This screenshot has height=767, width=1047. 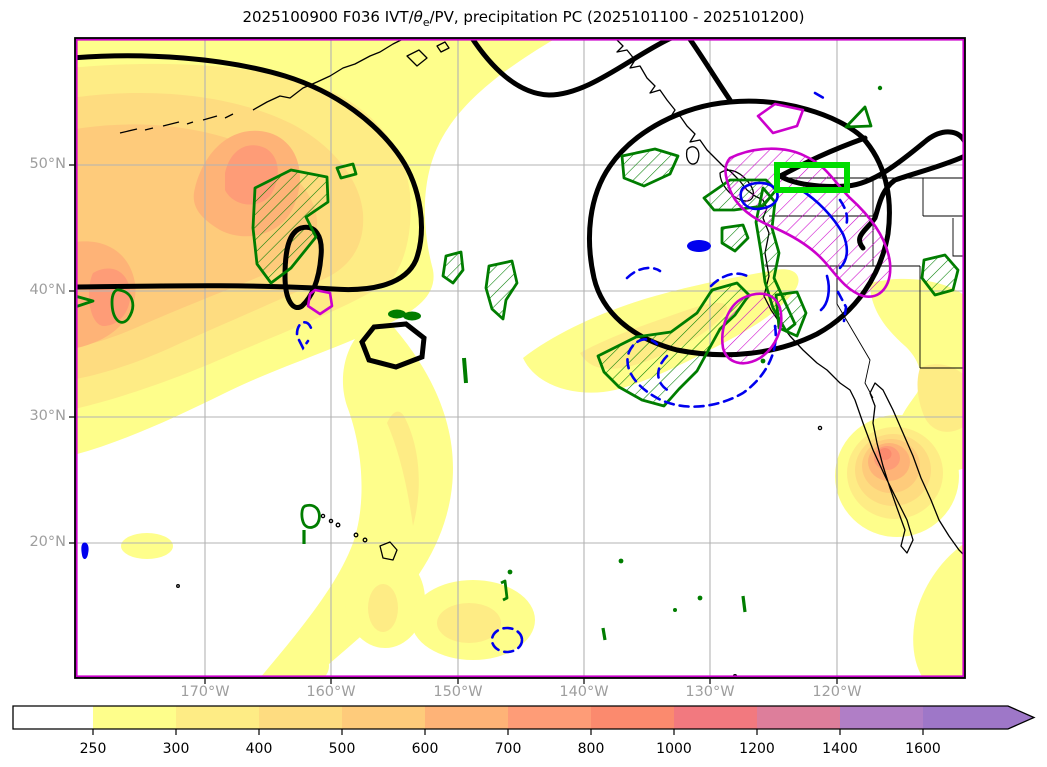 What do you see at coordinates (591, 749) in the screenshot?
I see `cbar-label-800: 800` at bounding box center [591, 749].